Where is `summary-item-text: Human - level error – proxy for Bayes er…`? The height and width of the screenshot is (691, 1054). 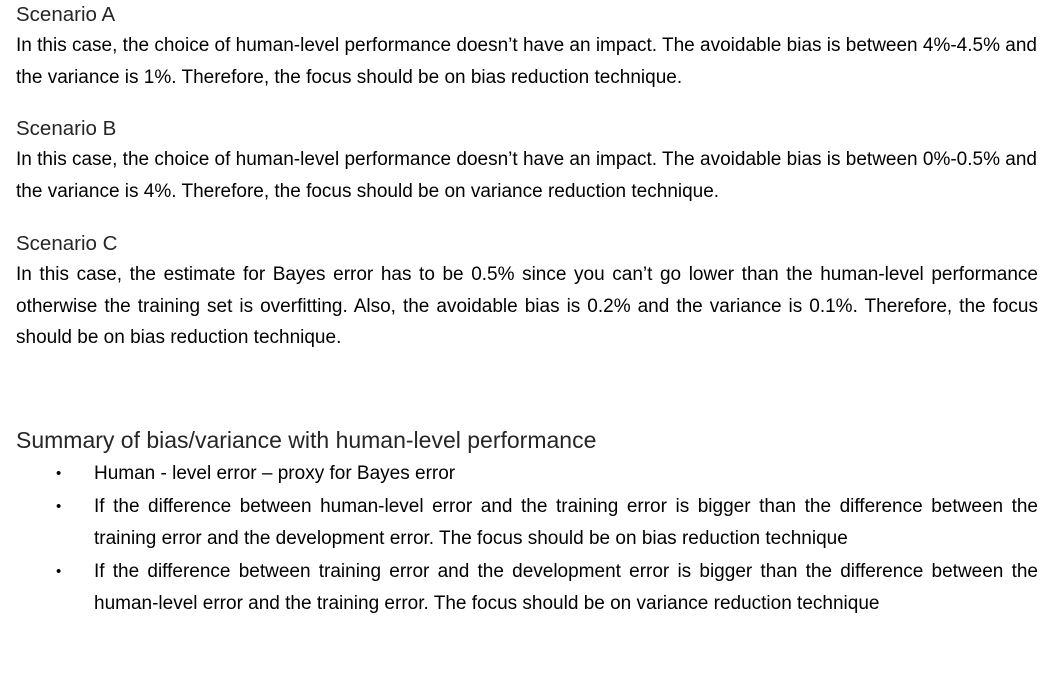
summary-item-text: Human - level error – proxy for Bayes er… is located at coordinates (275, 473).